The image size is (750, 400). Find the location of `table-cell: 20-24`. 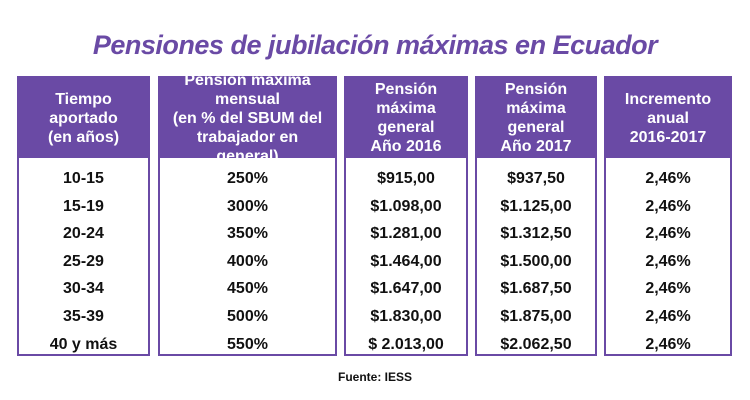

table-cell: 20-24 is located at coordinates (83, 234).